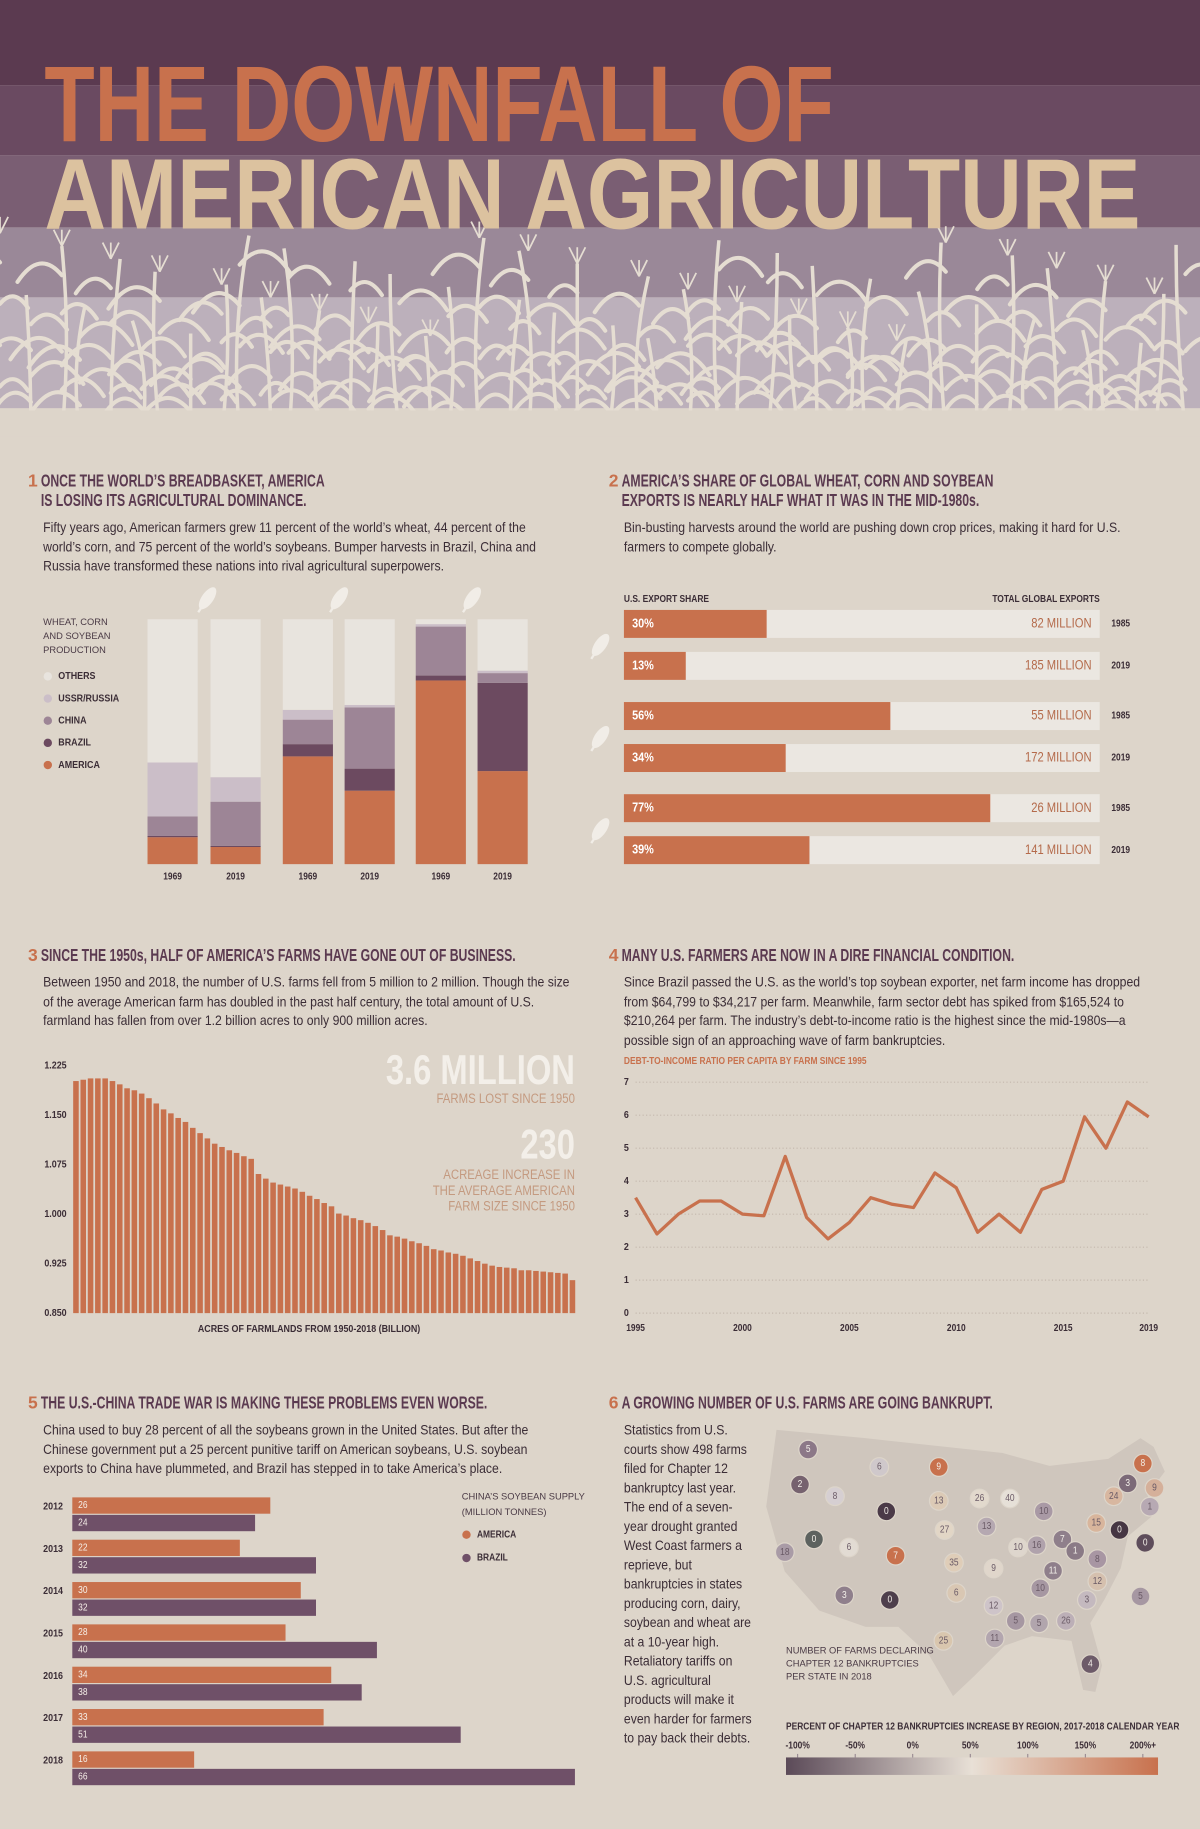  What do you see at coordinates (643, 849) in the screenshot?
I see `value-label: 39%` at bounding box center [643, 849].